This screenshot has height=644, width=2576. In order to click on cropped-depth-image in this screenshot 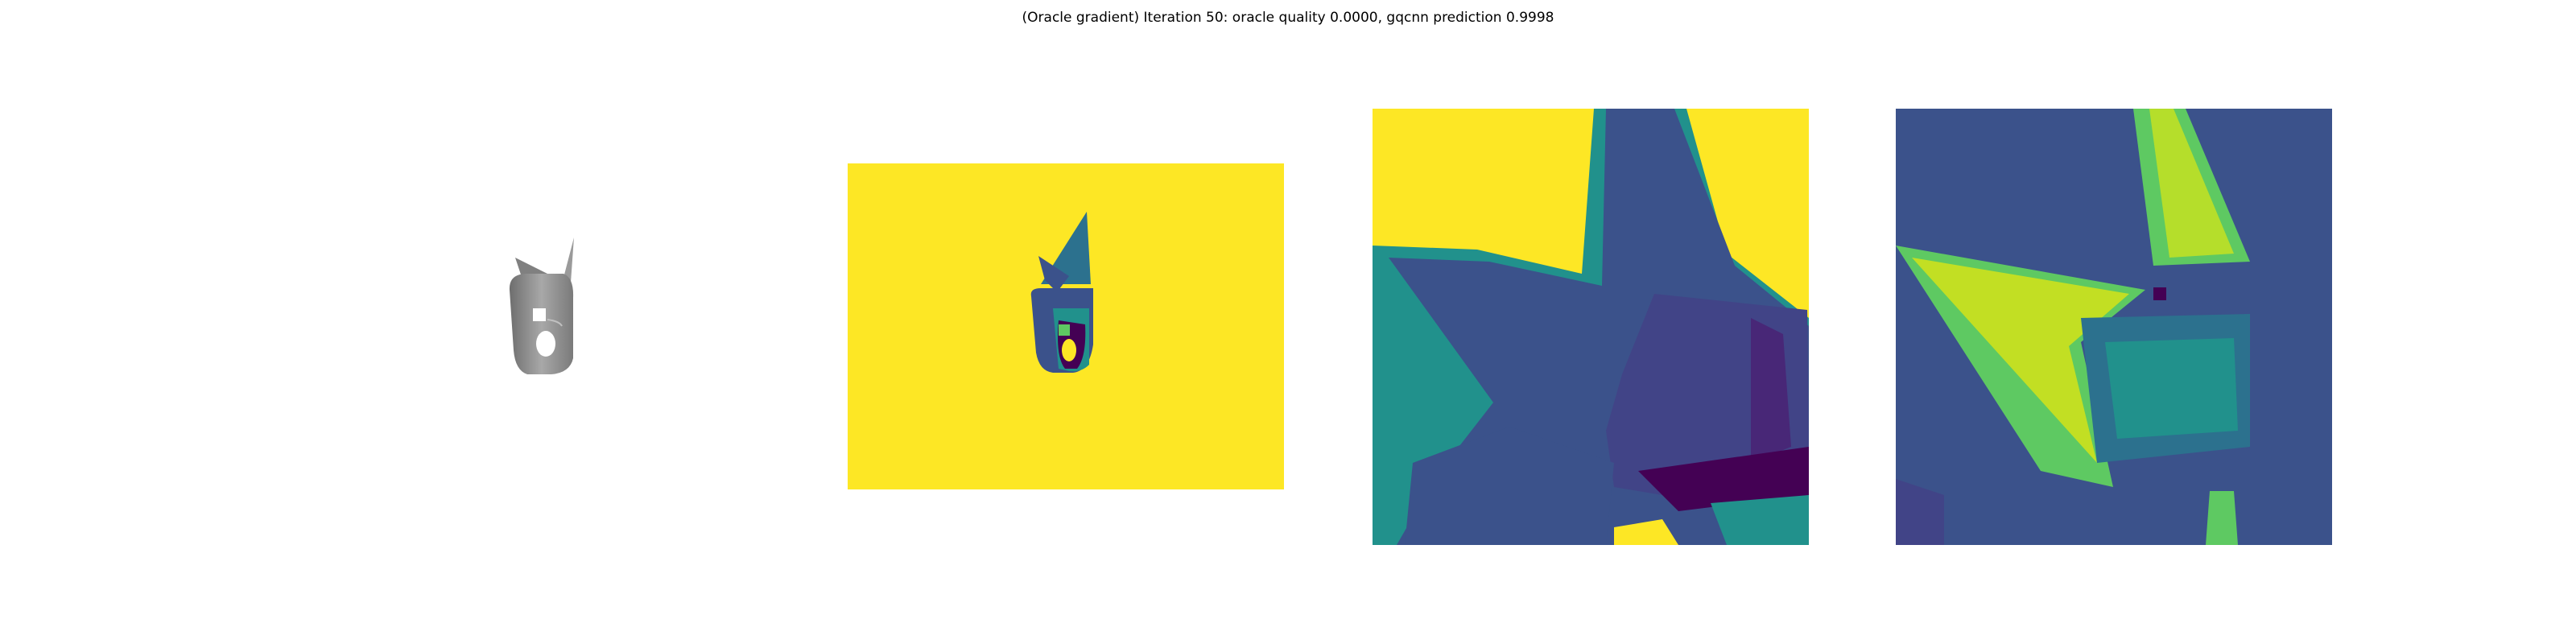, I will do `click(1591, 327)`.